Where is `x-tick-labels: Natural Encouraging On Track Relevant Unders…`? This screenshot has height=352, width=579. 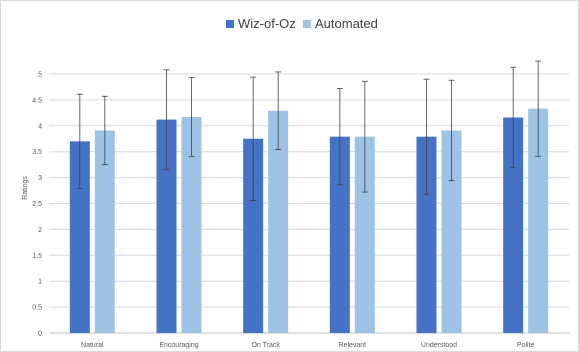 x-tick-labels: Natural Encouraging On Track Relevant Unders… is located at coordinates (307, 345).